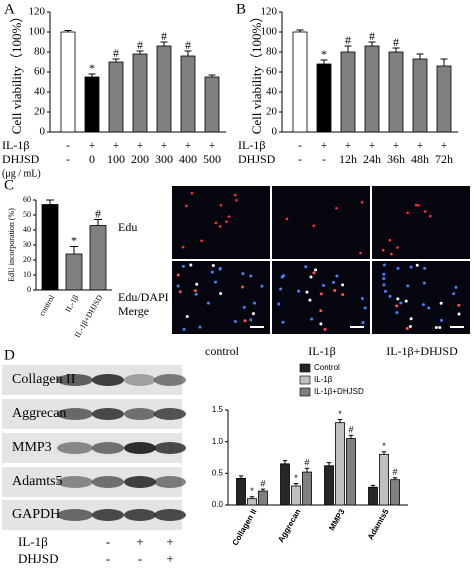 The image size is (474, 568). I want to click on x-tick-label: 500, so click(212, 159).